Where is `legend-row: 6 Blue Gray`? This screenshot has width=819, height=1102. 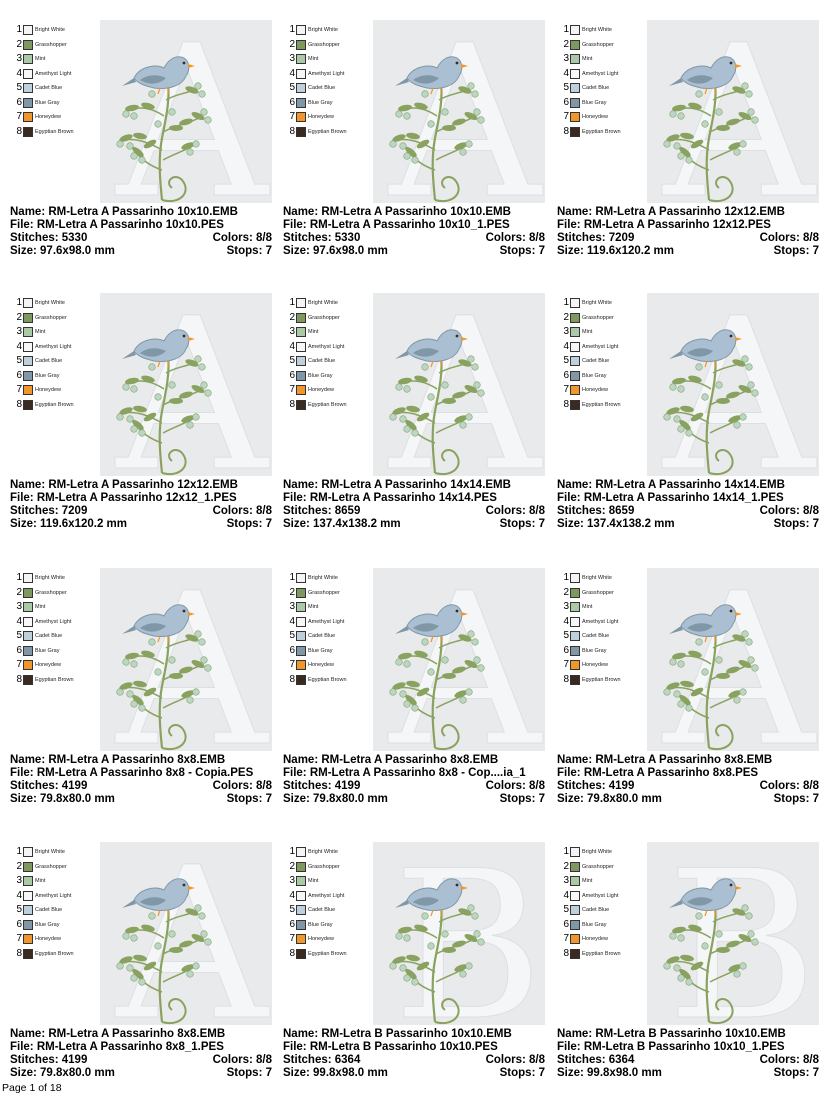
legend-row: 6 Blue Gray is located at coordinates (604, 925).